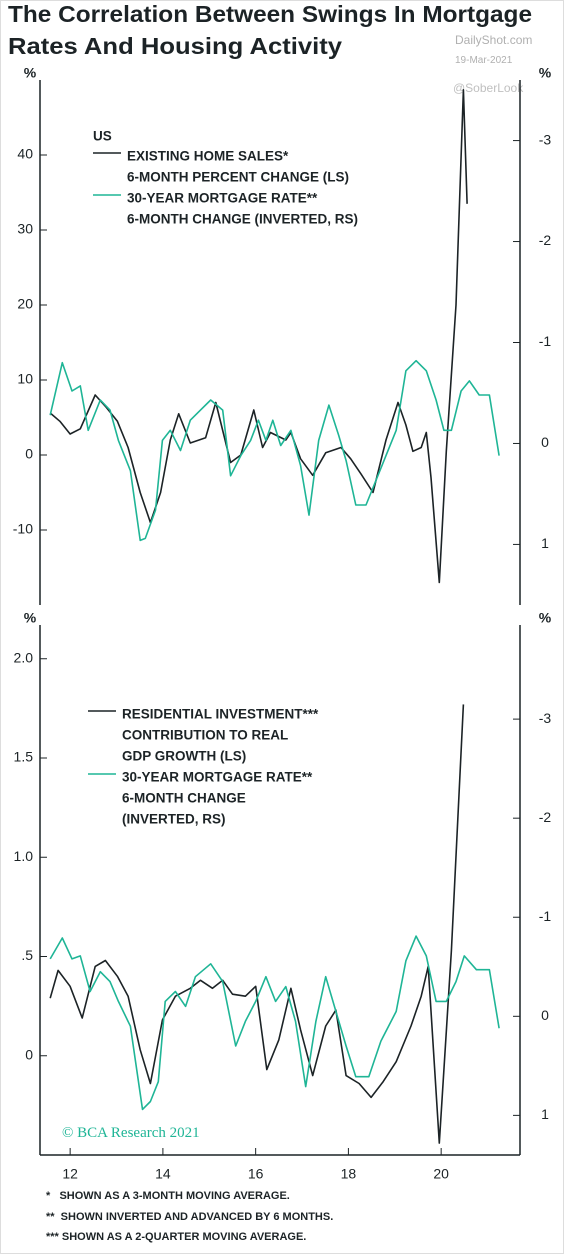 Image resolution: width=564 pixels, height=1254 pixels. What do you see at coordinates (70, 1174) in the screenshot?
I see `x-tick-label: 12` at bounding box center [70, 1174].